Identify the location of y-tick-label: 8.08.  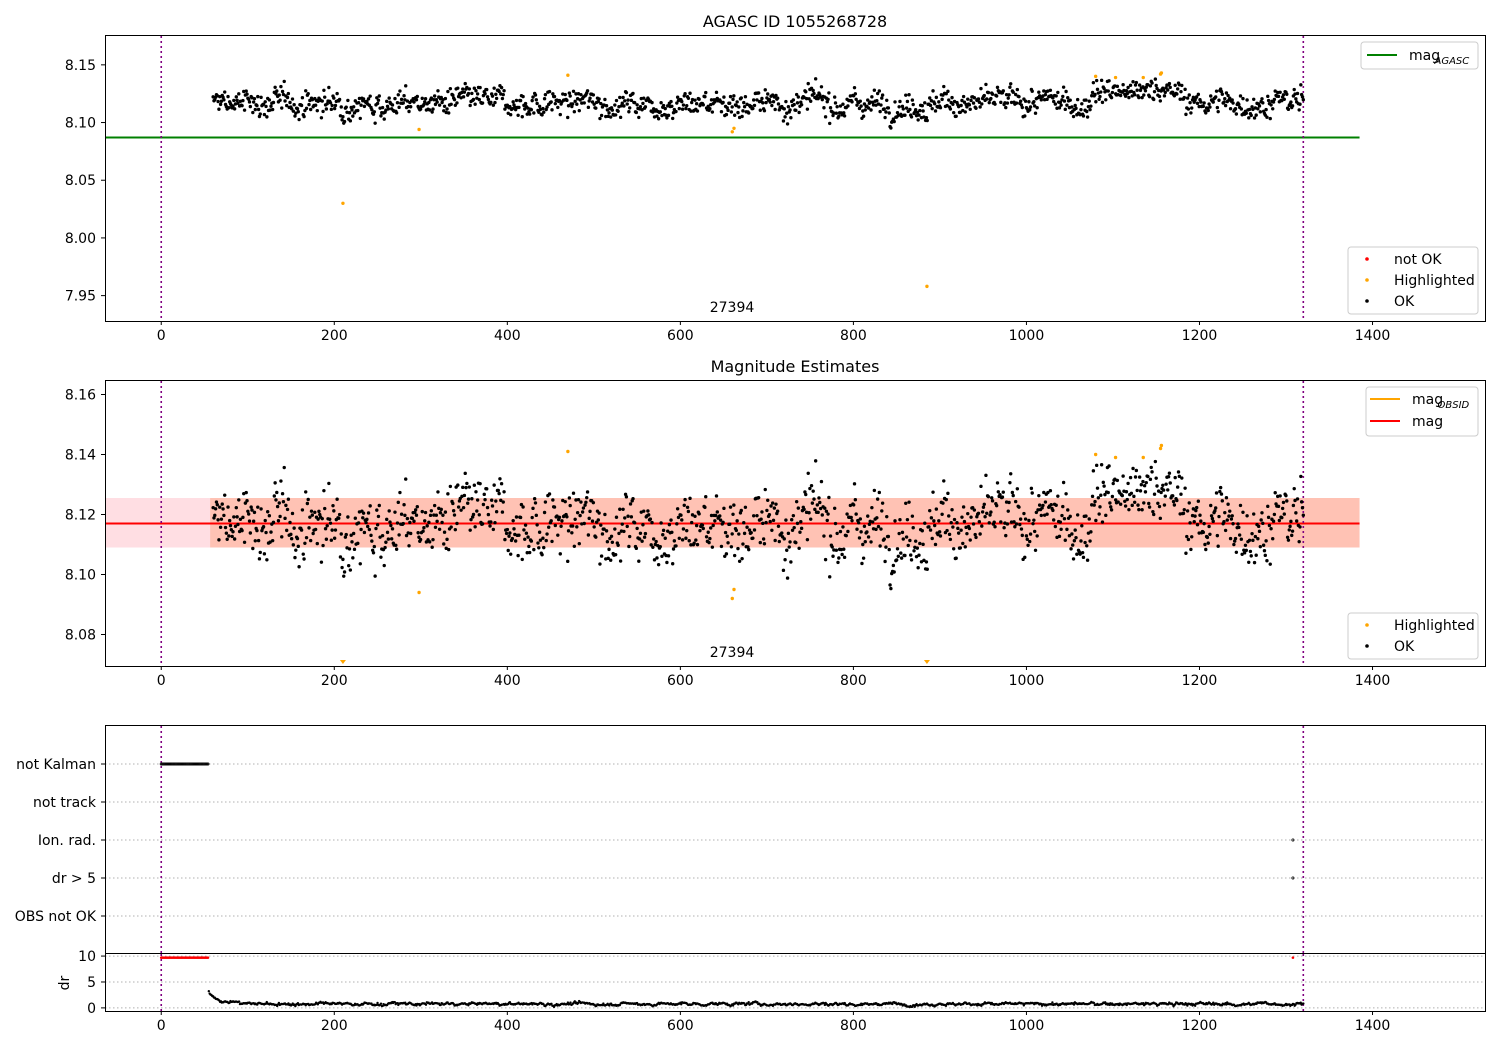
(80, 636).